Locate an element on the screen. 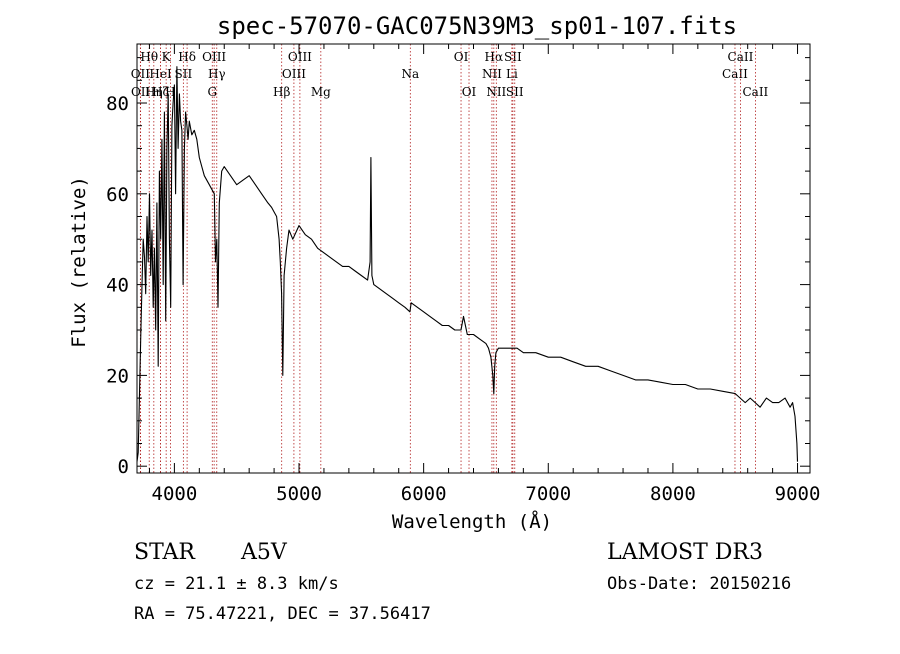 The width and height of the screenshot is (900, 654). survey-name: LAMOST DR3 is located at coordinates (685, 552).